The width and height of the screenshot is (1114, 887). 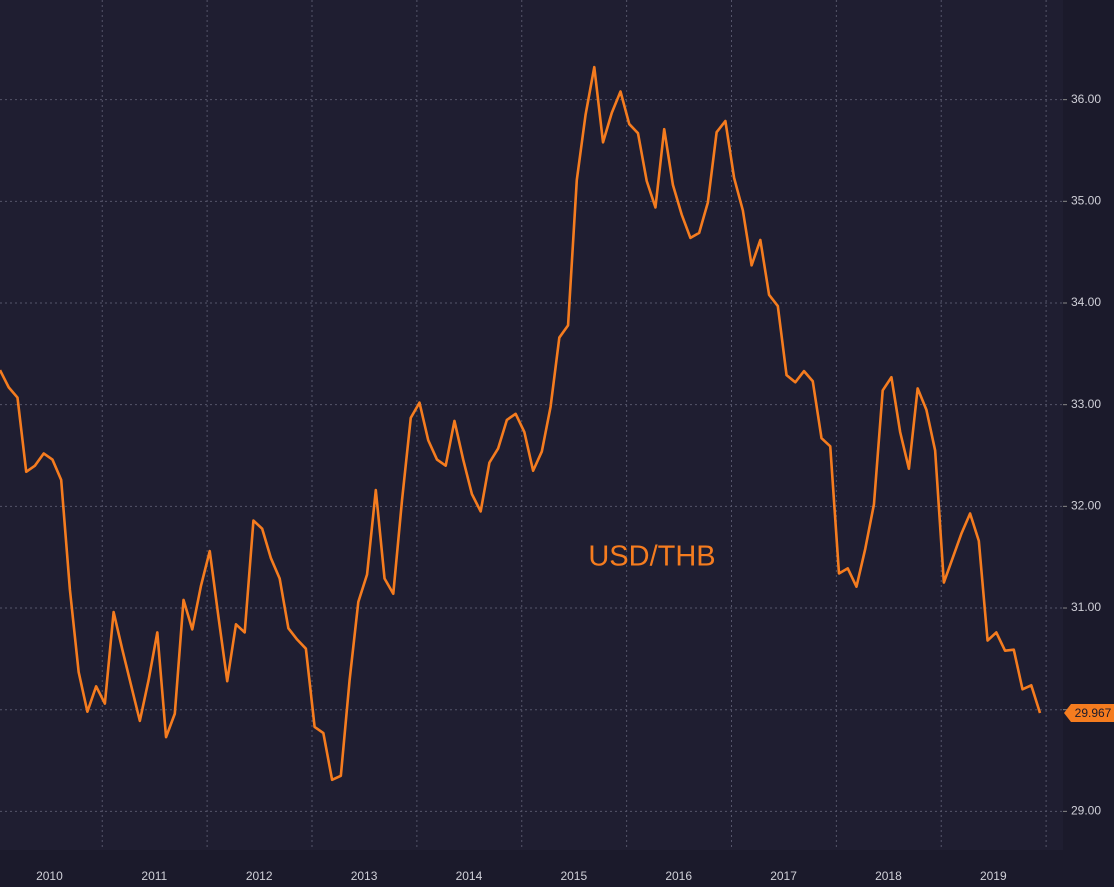 What do you see at coordinates (651, 557) in the screenshot?
I see `series-annotation: USD/THB` at bounding box center [651, 557].